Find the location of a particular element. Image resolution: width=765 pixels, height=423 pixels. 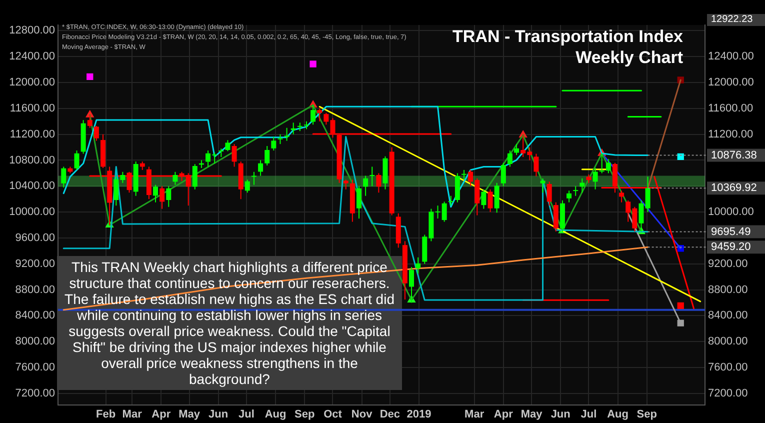

x-tick-label: Dec is located at coordinates (390, 414).